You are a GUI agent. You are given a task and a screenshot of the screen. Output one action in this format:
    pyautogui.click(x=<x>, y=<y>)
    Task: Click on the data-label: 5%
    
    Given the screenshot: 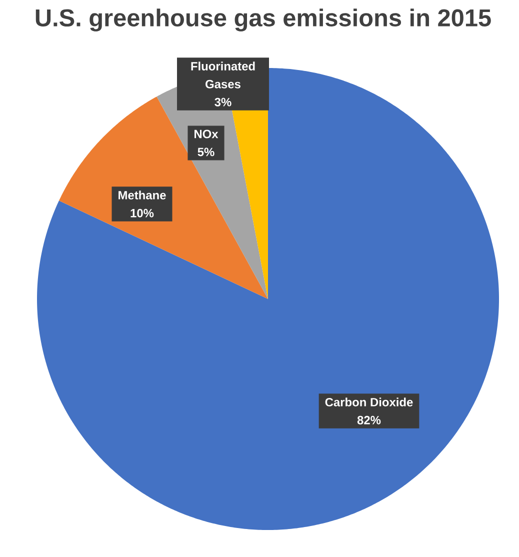 What is the action you would take?
    pyautogui.click(x=206, y=152)
    